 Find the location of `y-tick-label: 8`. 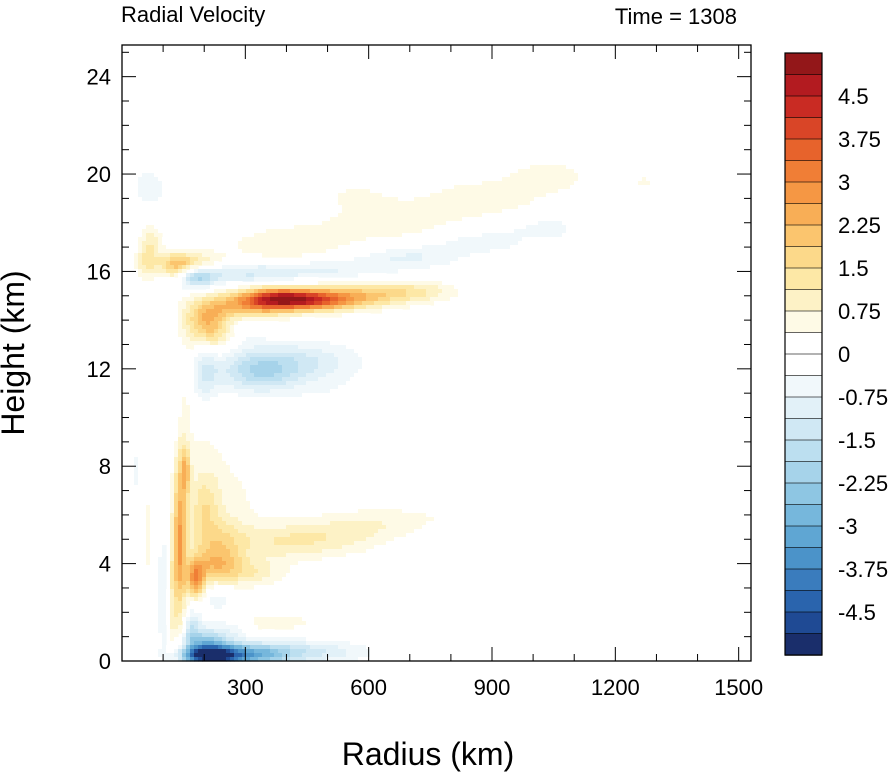

y-tick-label: 8 is located at coordinates (105, 466).